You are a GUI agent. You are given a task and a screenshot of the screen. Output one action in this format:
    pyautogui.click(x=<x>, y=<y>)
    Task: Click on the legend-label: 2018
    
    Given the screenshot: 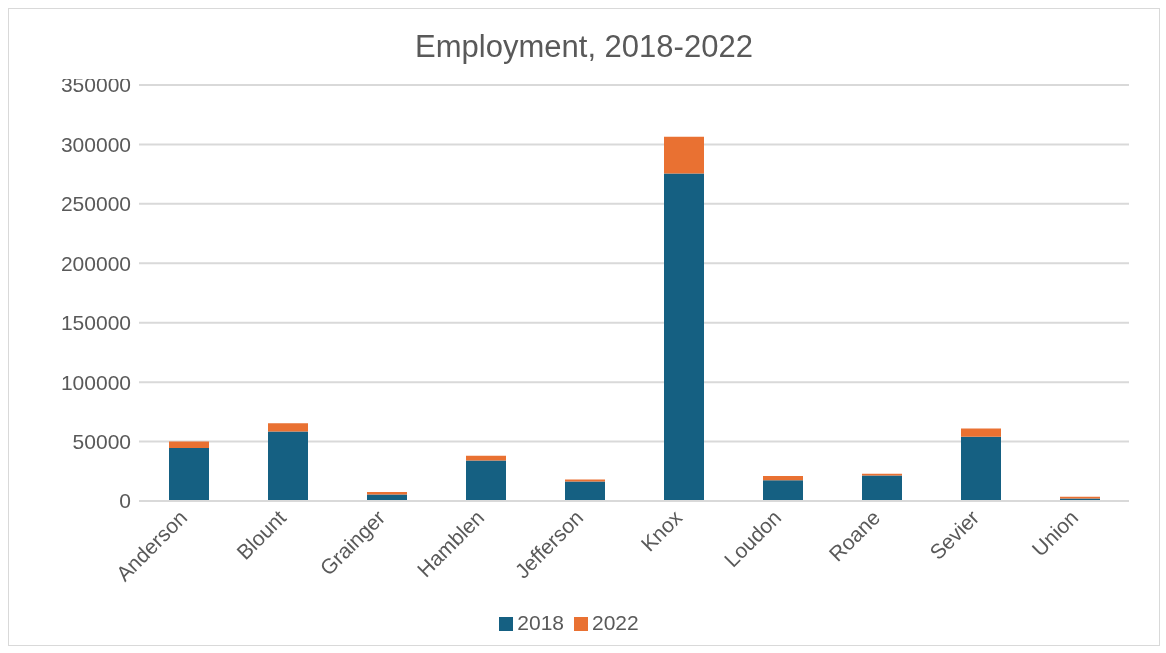 What is the action you would take?
    pyautogui.click(x=540, y=622)
    